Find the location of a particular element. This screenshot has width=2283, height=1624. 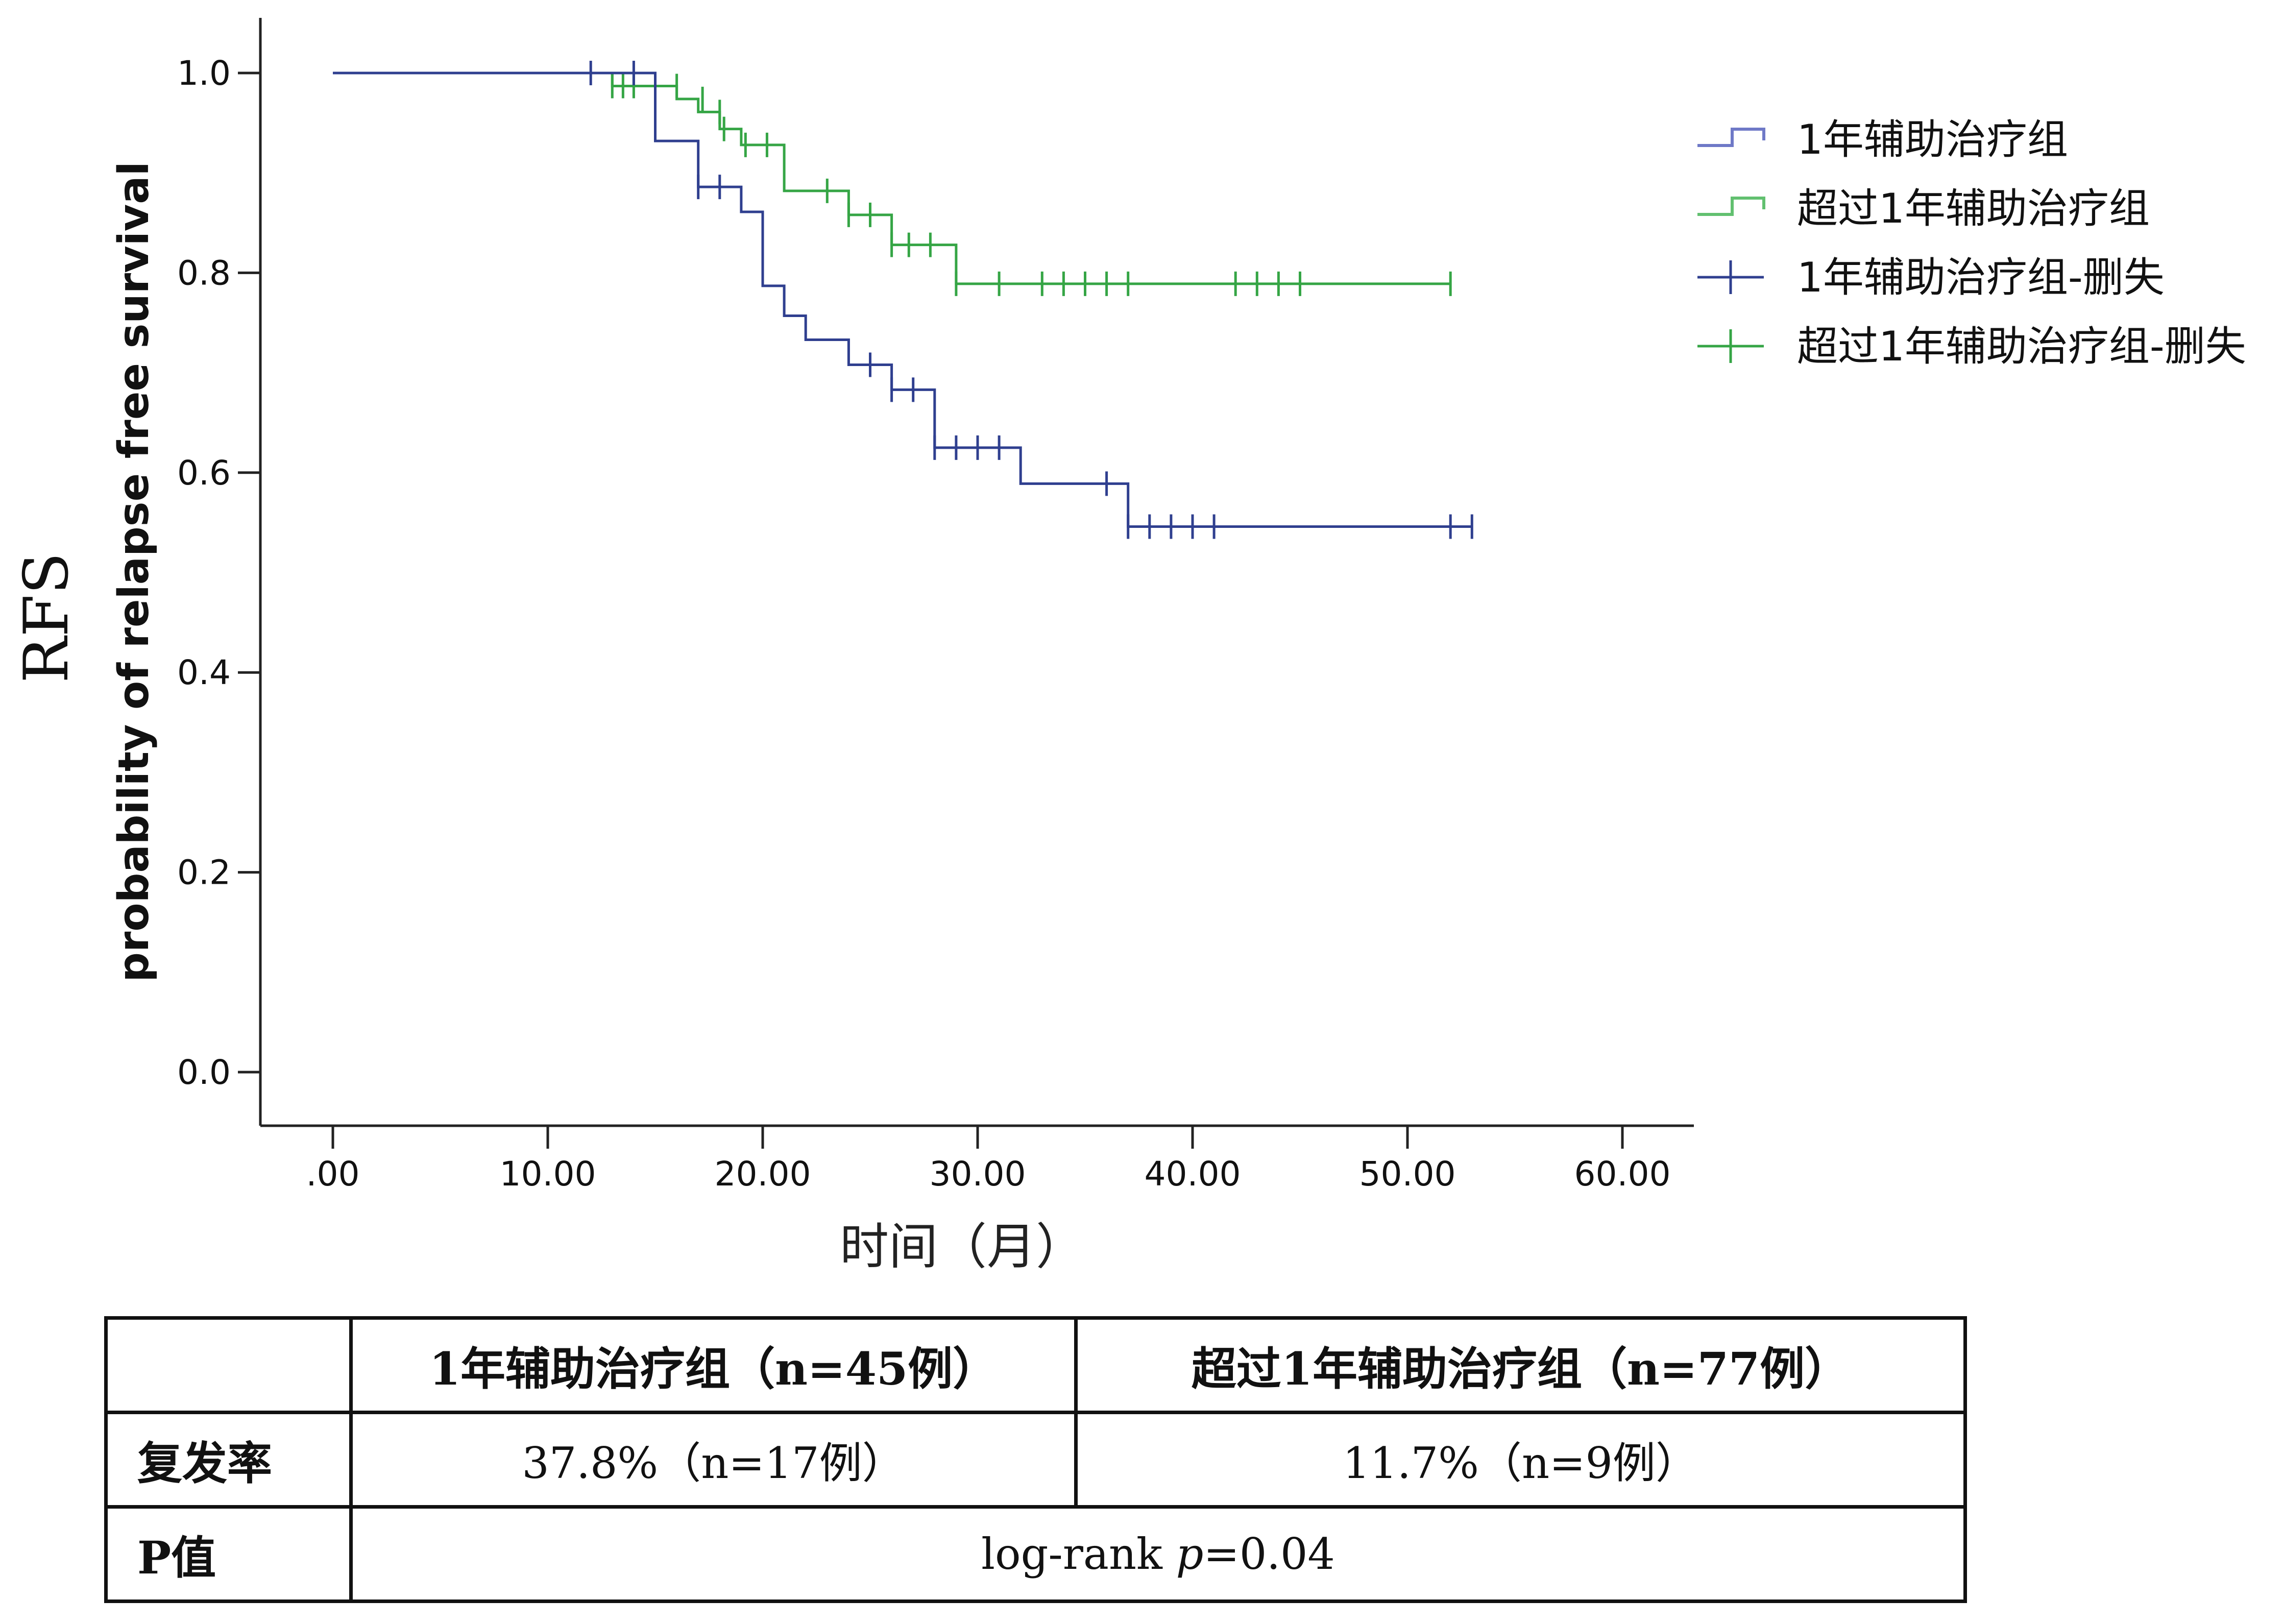

recurrence-group1: 37.8%（n=17例） is located at coordinates (714, 1460).